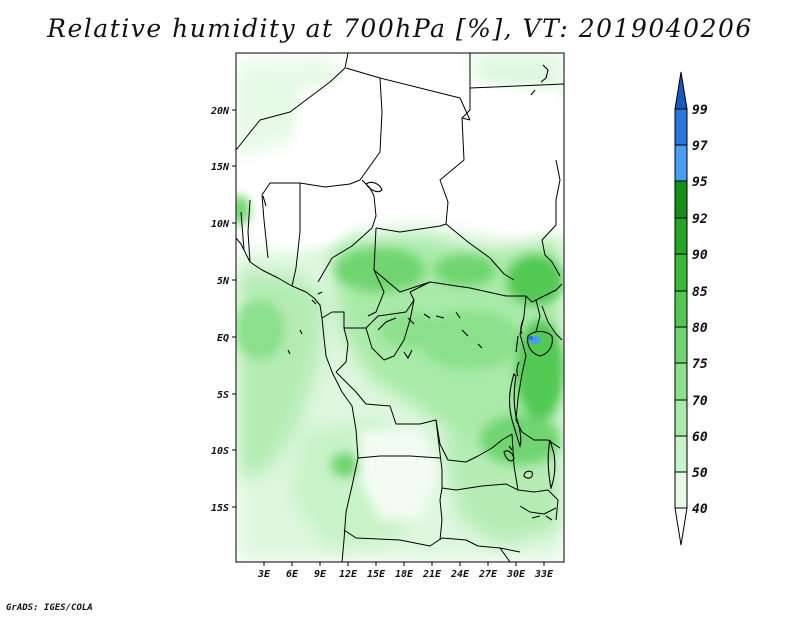 This screenshot has height=618, width=800. Describe the element at coordinates (312, 217) in the screenshot. I see `rh-dry-nigeria` at that location.